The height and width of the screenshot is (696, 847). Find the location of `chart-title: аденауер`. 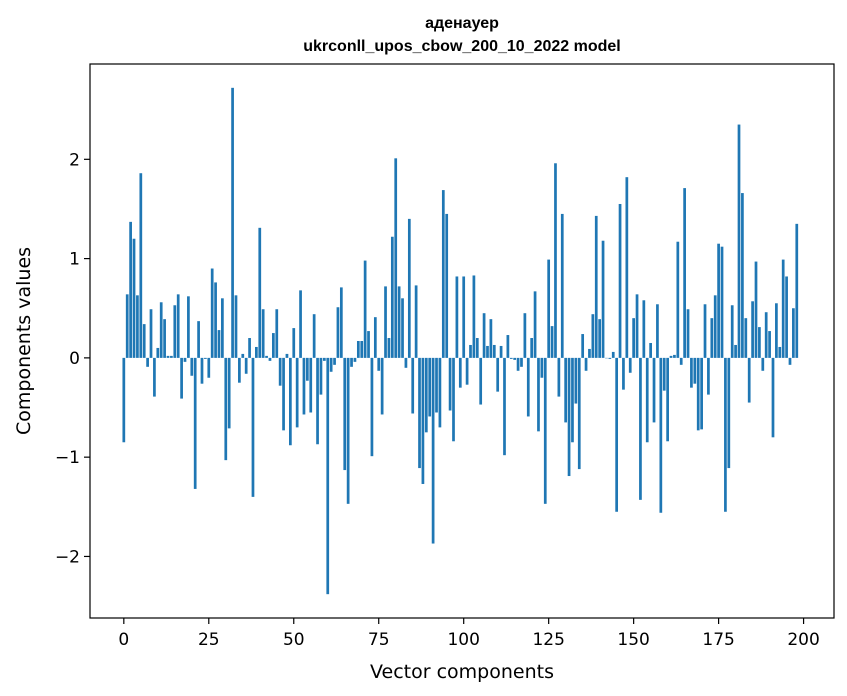

chart-title: аденауер is located at coordinates (462, 23).